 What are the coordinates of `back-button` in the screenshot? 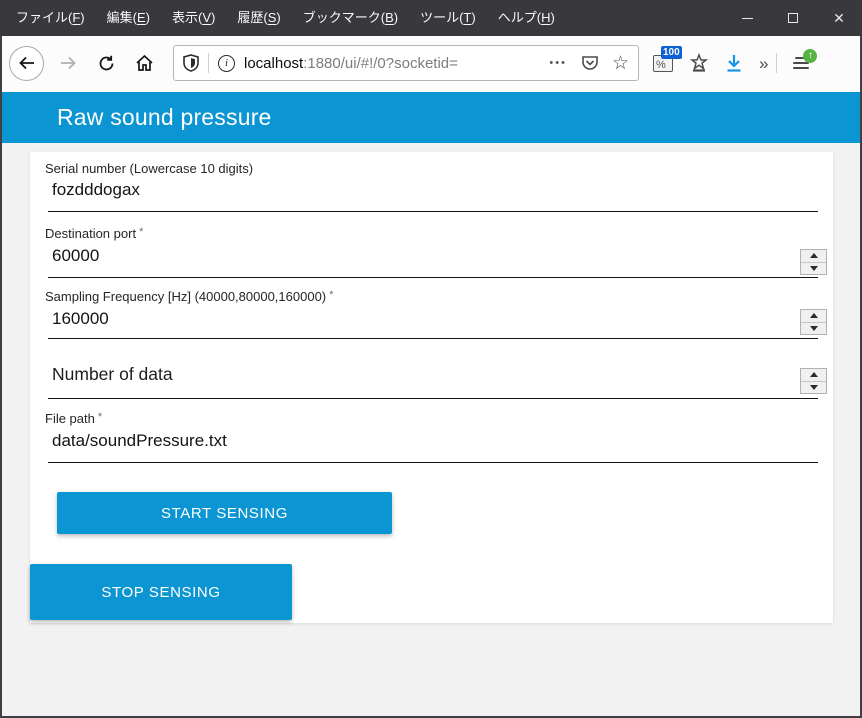 It's located at (26, 63).